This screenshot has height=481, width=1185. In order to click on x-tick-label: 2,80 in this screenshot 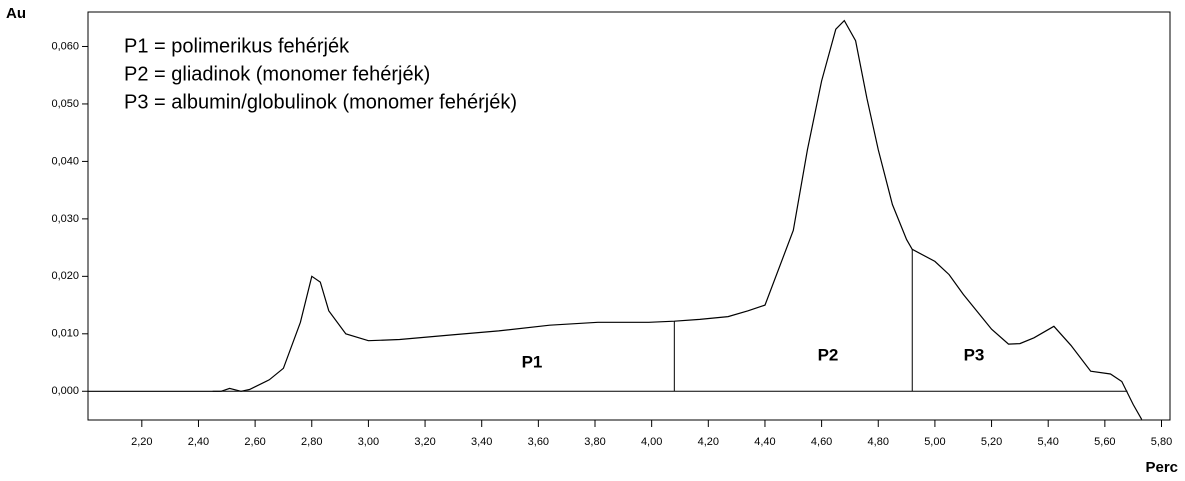, I will do `click(311, 442)`.